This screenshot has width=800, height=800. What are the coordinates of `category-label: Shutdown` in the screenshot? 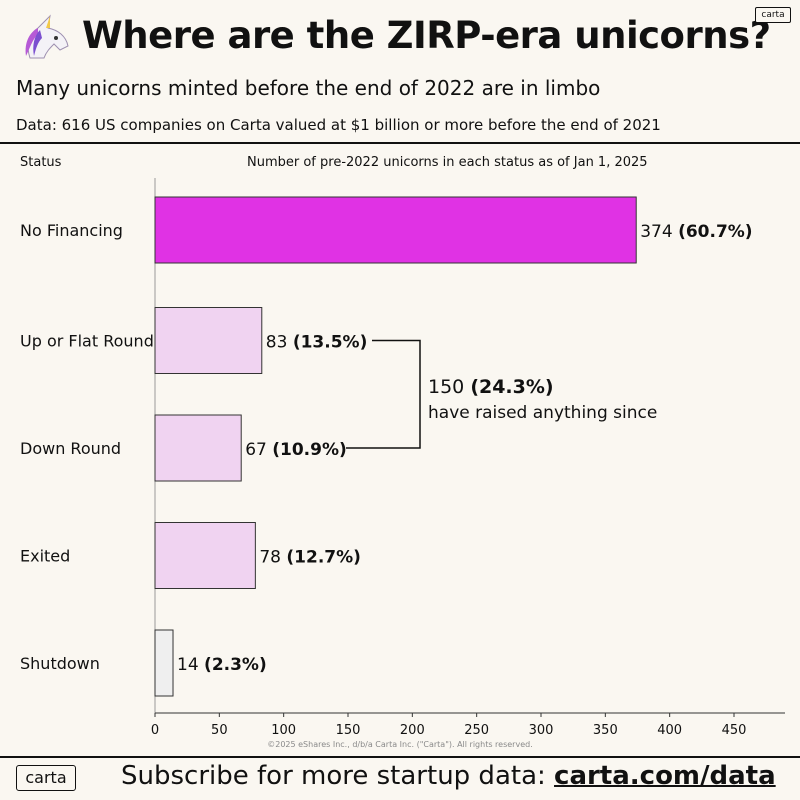 It's located at (60, 663).